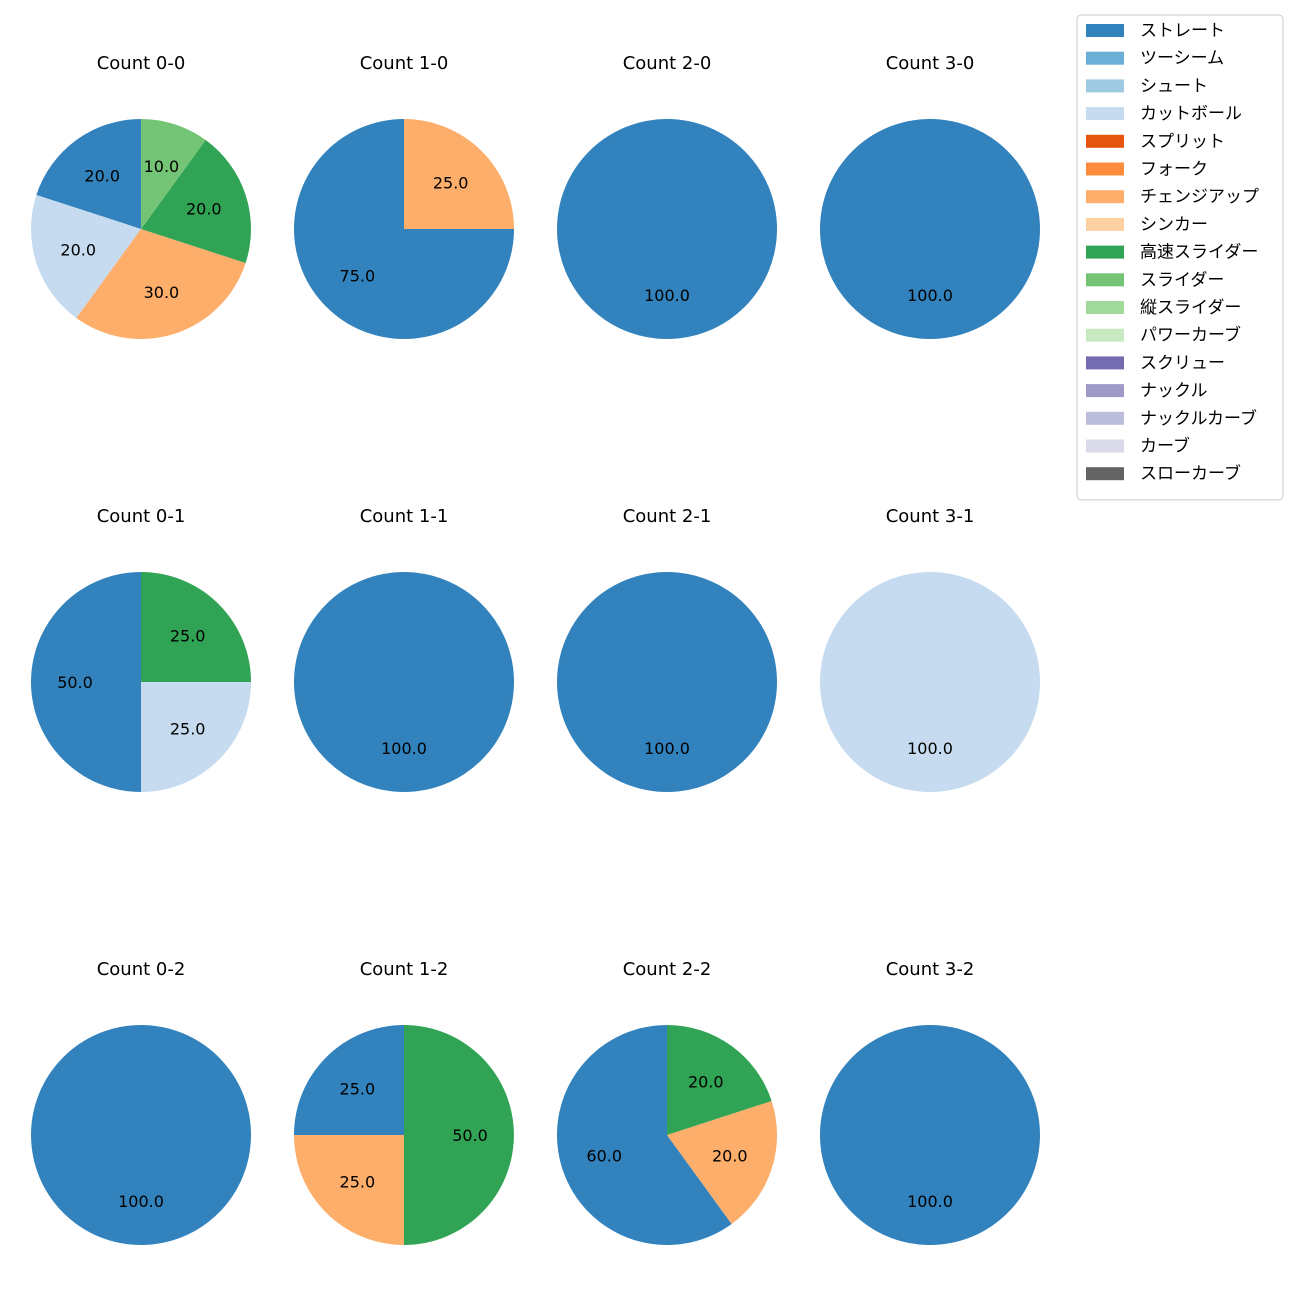 The height and width of the screenshot is (1300, 1300). What do you see at coordinates (667, 969) in the screenshot?
I see `pie-title: Count 2-2` at bounding box center [667, 969].